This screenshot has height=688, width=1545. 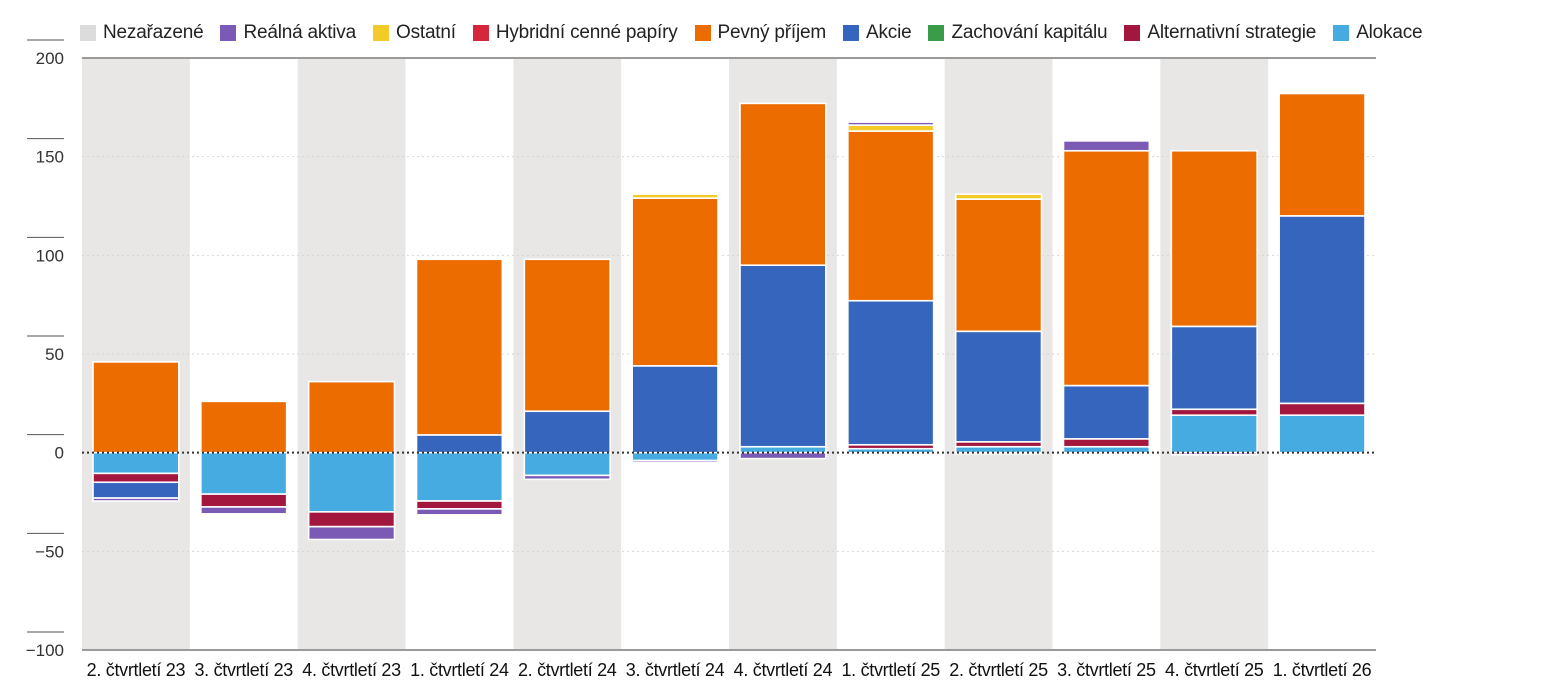 I want to click on legend-item: Reálná aktiva, so click(x=288, y=33).